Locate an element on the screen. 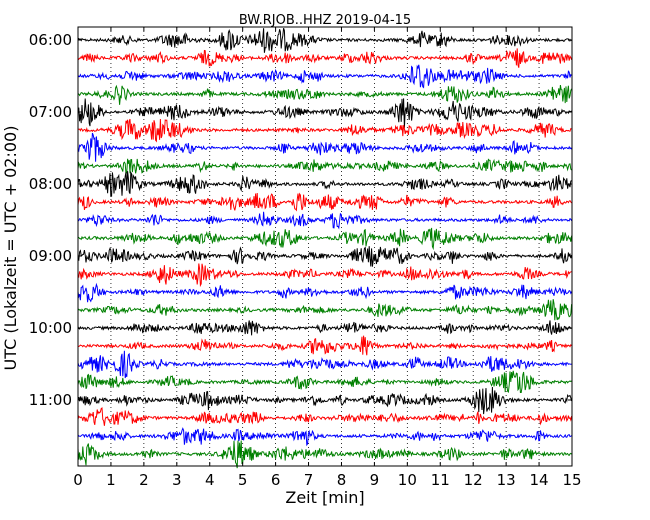  y-tick-label: 08:00 is located at coordinates (50, 184).